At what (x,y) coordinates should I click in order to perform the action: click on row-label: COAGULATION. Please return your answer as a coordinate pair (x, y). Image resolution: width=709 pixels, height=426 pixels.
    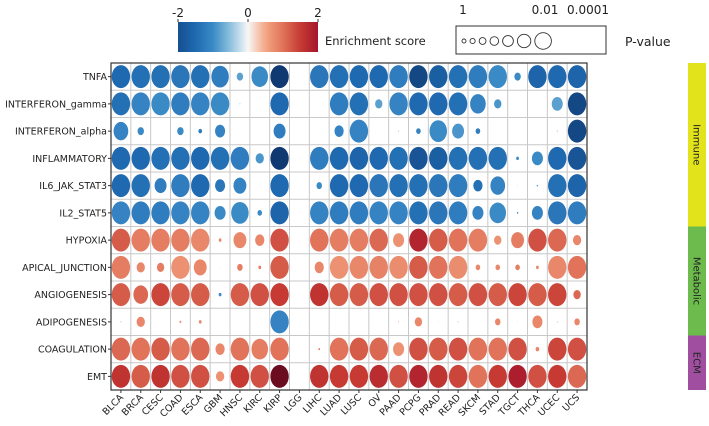
    Looking at the image, I should click on (72, 350).